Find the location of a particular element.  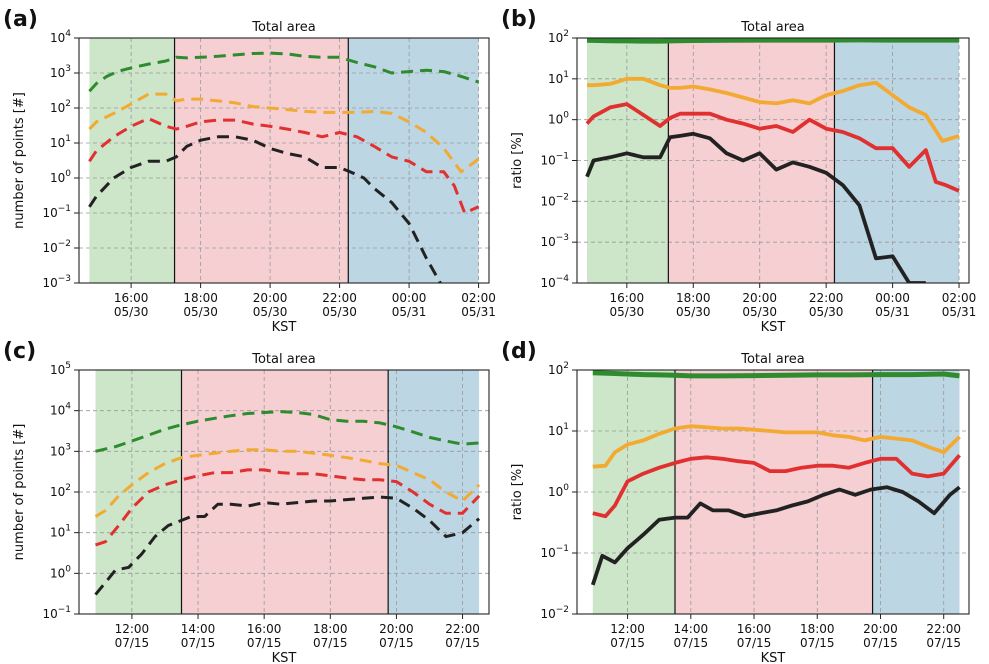

y-tick-label: 10⁻³ is located at coordinates (56, 282).